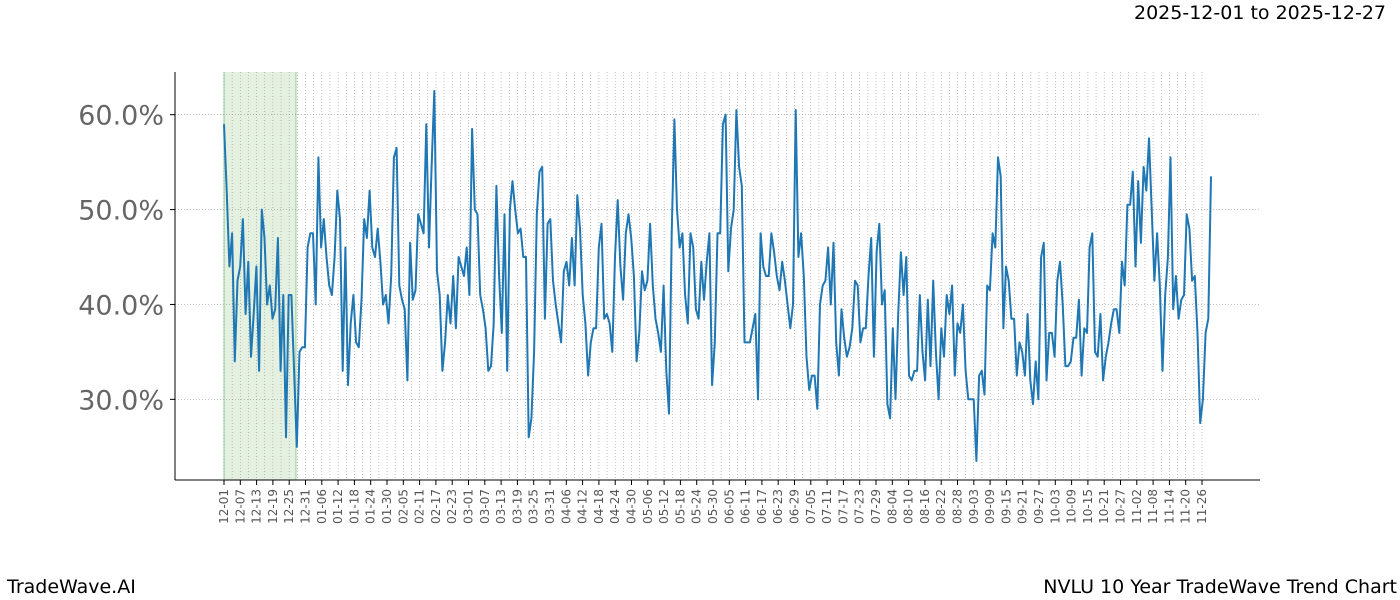 The image size is (1400, 600). What do you see at coordinates (371, 506) in the screenshot?
I see `x-tick-label: 01-24` at bounding box center [371, 506].